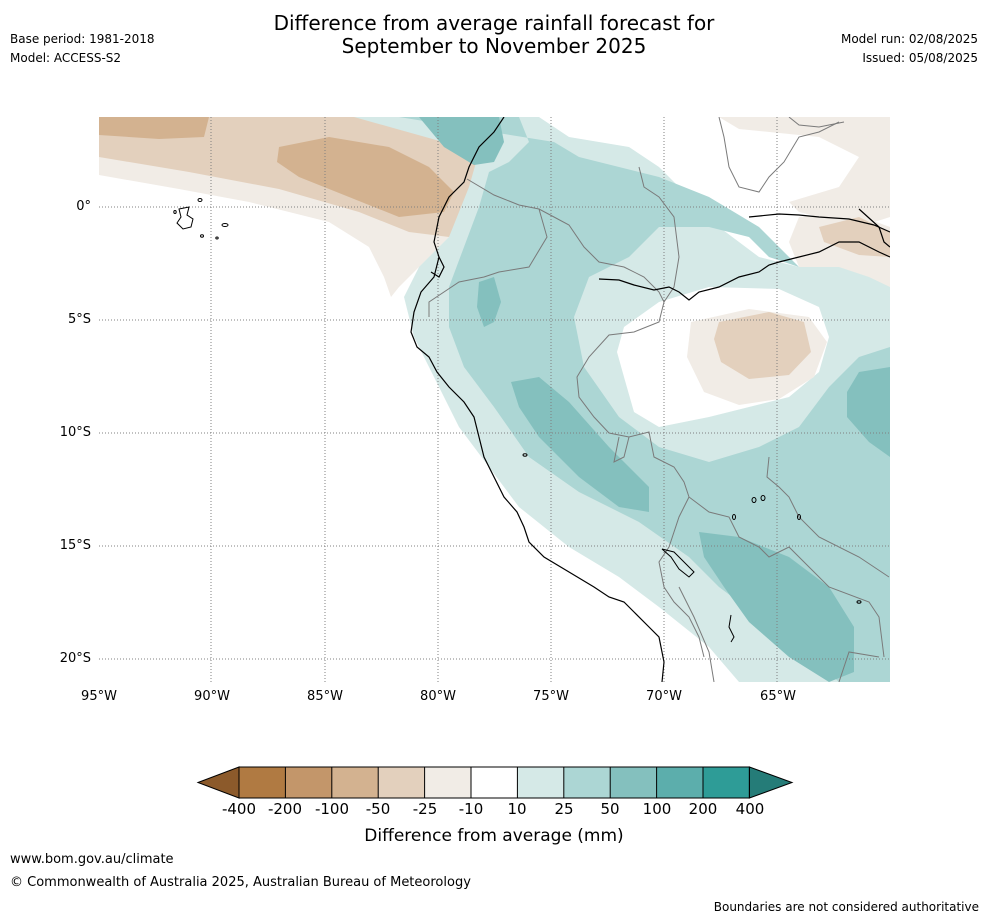 This screenshot has height=919, width=988. Describe the element at coordinates (494, 836) in the screenshot. I see `colorbar-title: Difference from average (mm)` at that location.